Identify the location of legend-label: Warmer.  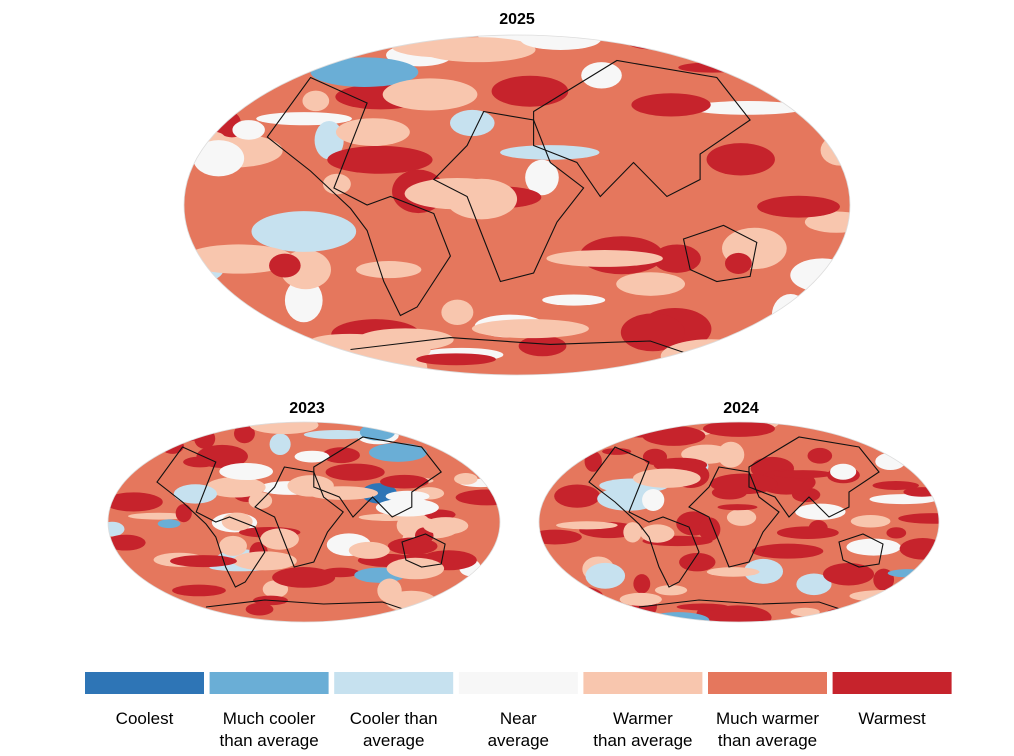
(643, 718).